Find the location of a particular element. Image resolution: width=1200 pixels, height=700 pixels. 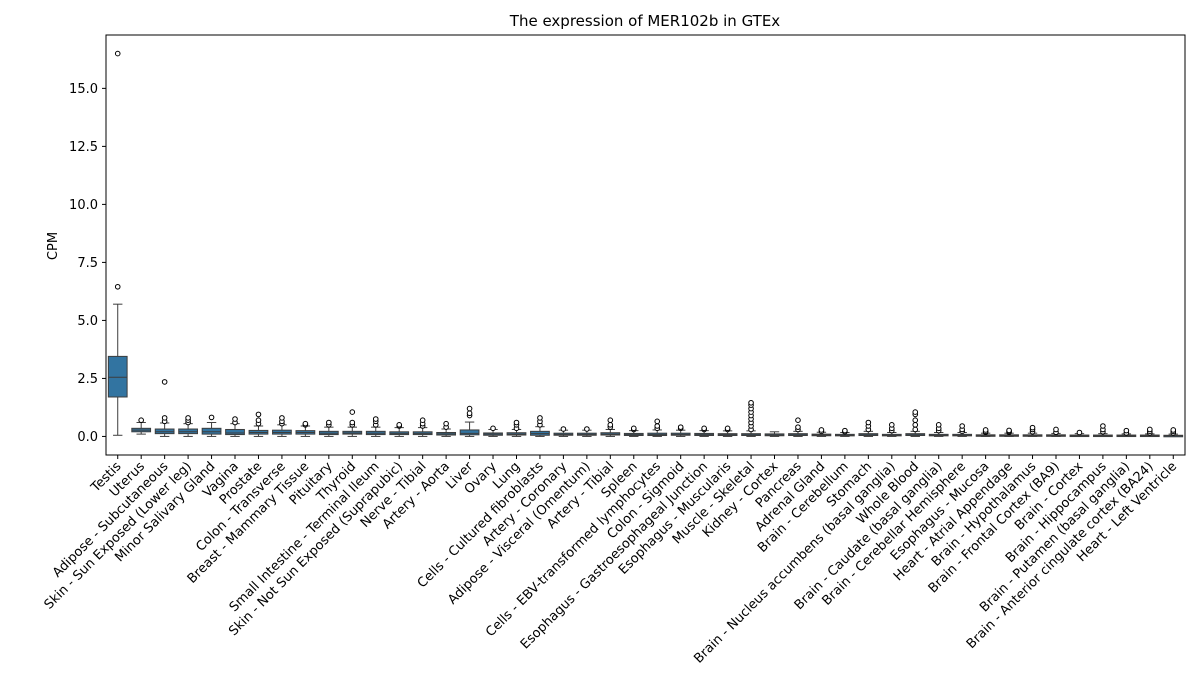

y-tick-label: 15.0 is located at coordinates (83, 89).